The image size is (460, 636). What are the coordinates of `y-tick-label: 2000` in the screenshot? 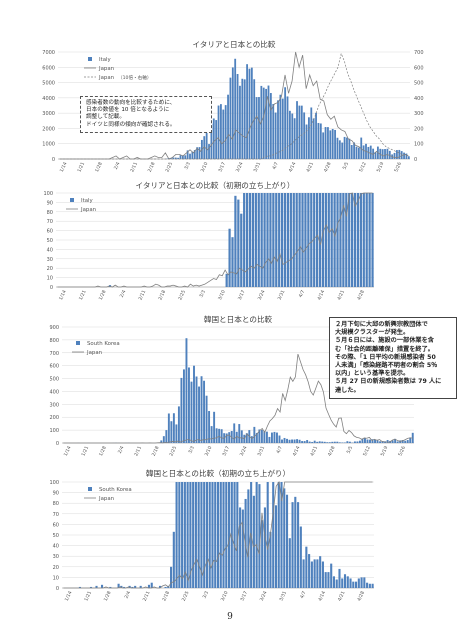 It's located at (48, 129).